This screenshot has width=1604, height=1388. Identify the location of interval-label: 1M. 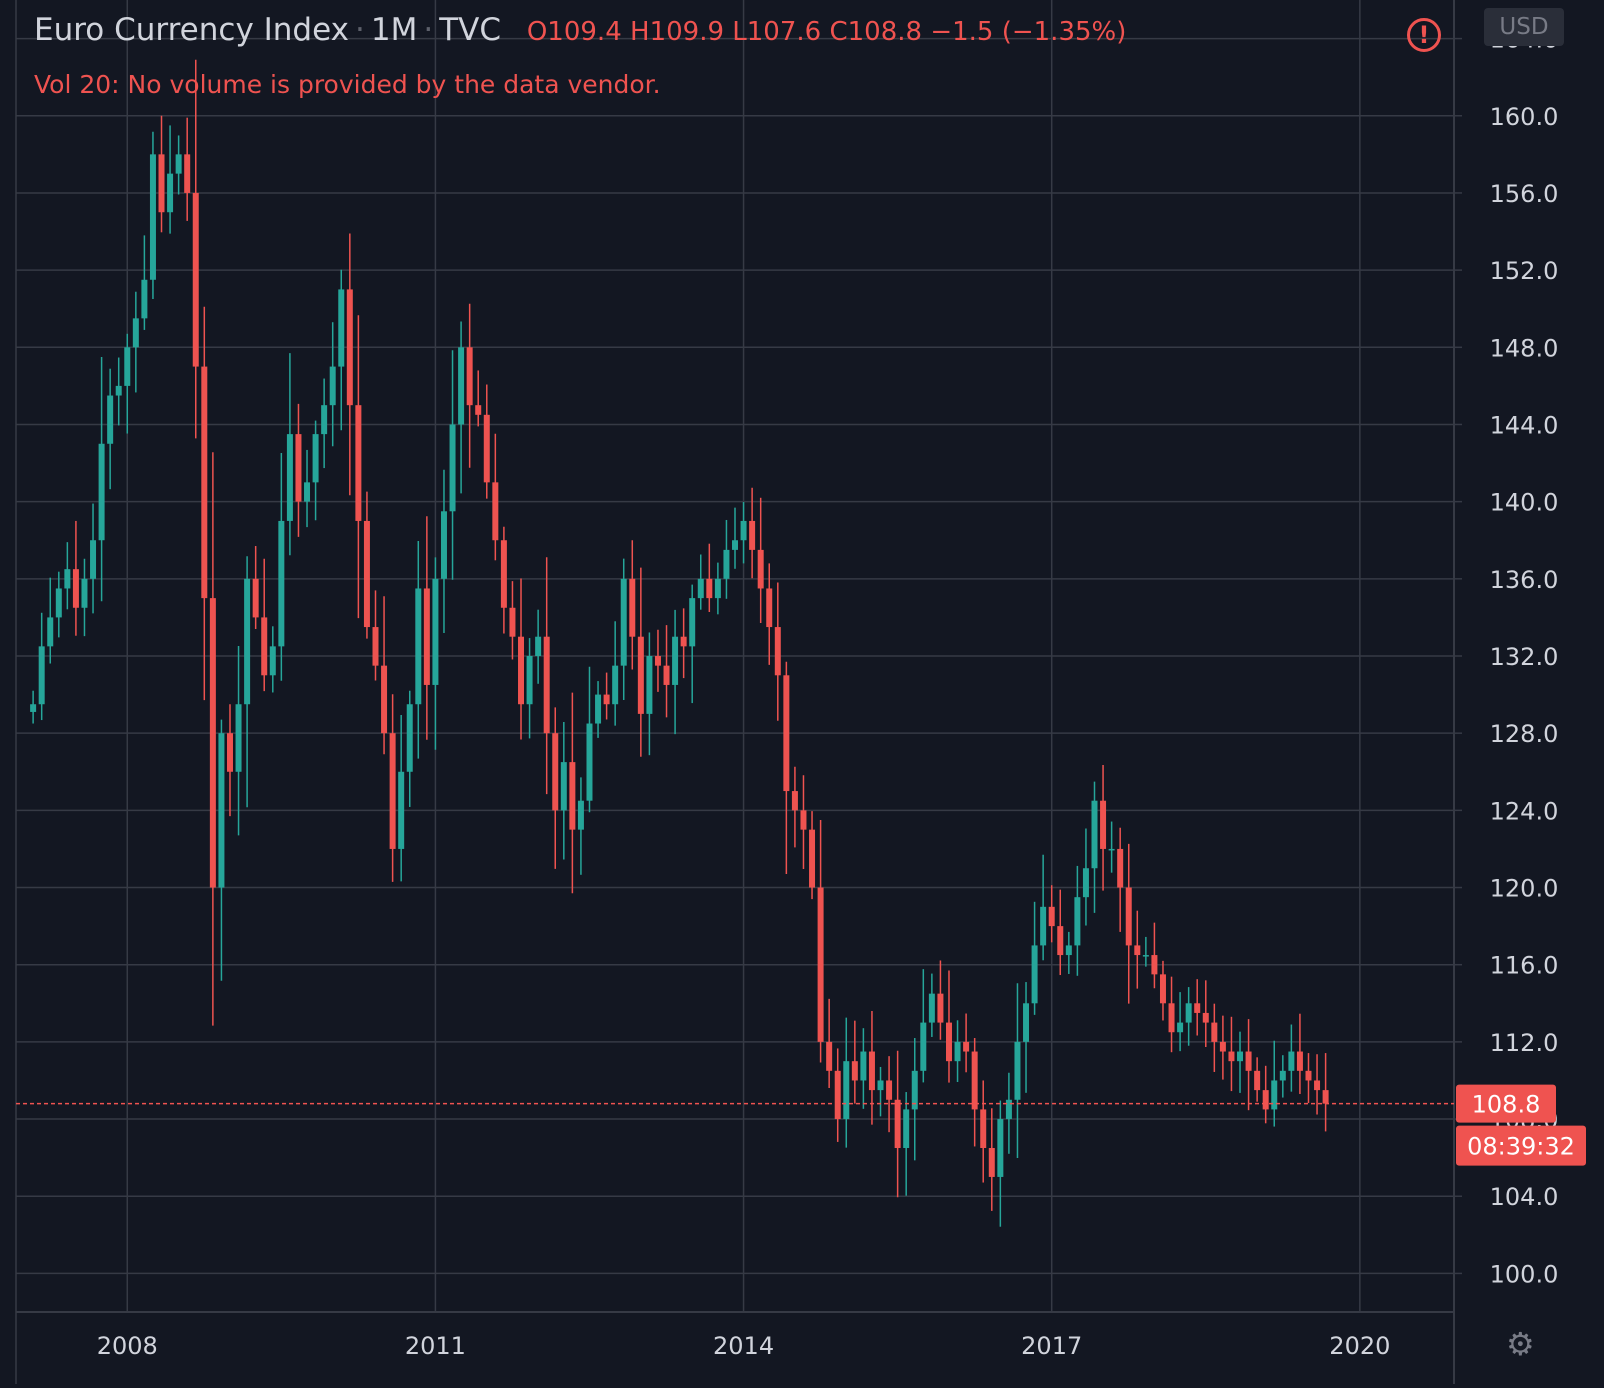
(394, 30).